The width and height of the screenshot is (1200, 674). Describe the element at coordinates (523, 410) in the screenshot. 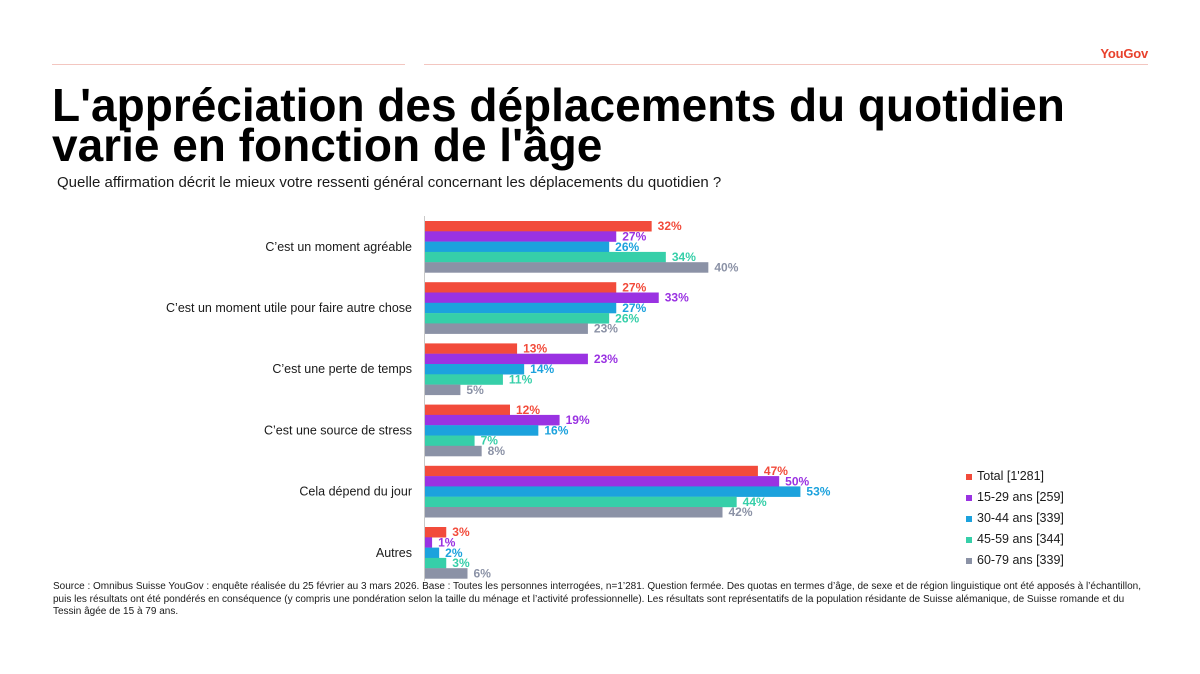

I see `data-label-value: 12` at that location.